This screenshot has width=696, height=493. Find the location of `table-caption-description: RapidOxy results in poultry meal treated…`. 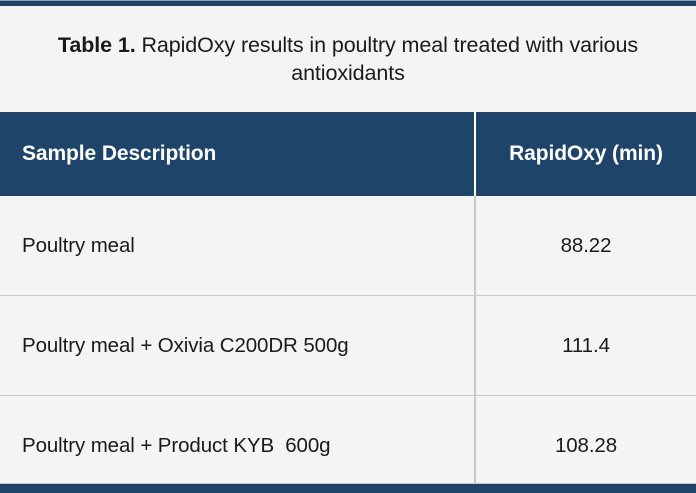

table-caption-description: RapidOxy results in poultry meal treated… is located at coordinates (387, 58).